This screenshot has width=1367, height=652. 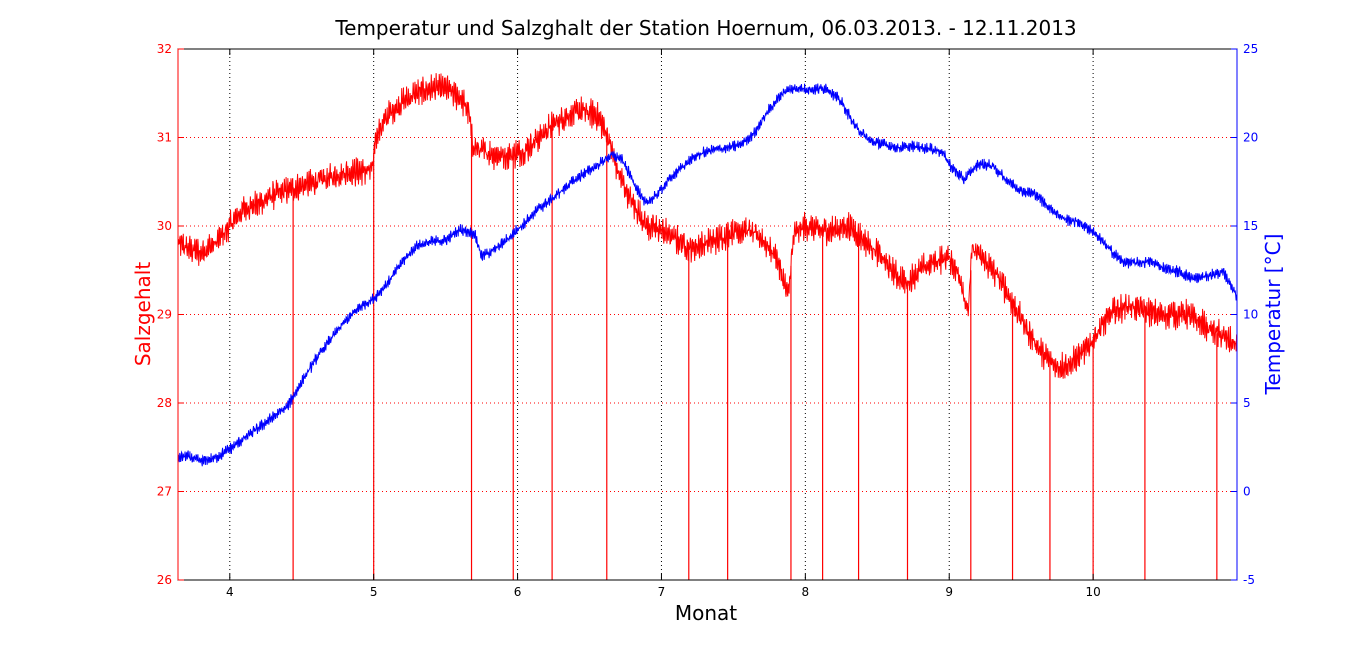 I want to click on left-tick-label: 26, so click(x=164, y=580).